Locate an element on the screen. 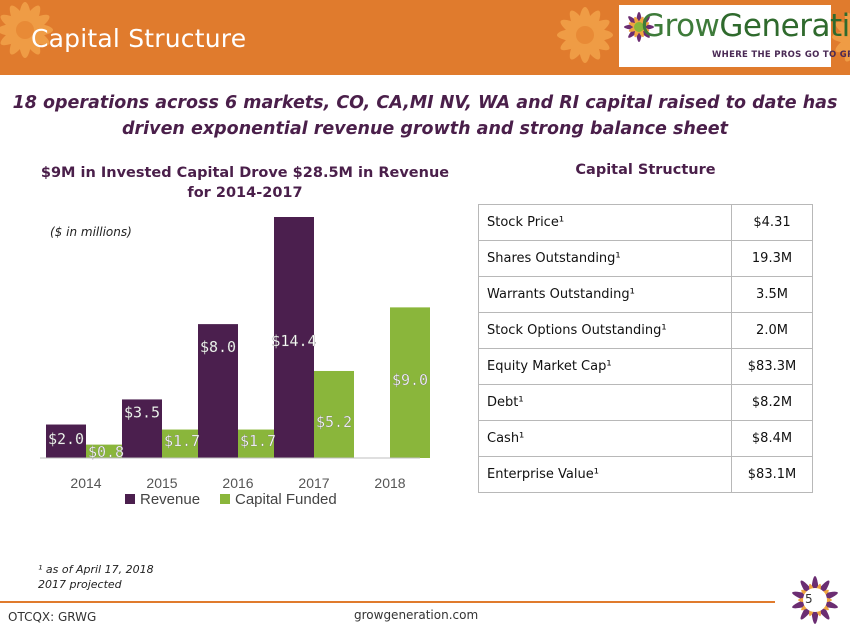  data-label: $2.0 is located at coordinates (66, 439).